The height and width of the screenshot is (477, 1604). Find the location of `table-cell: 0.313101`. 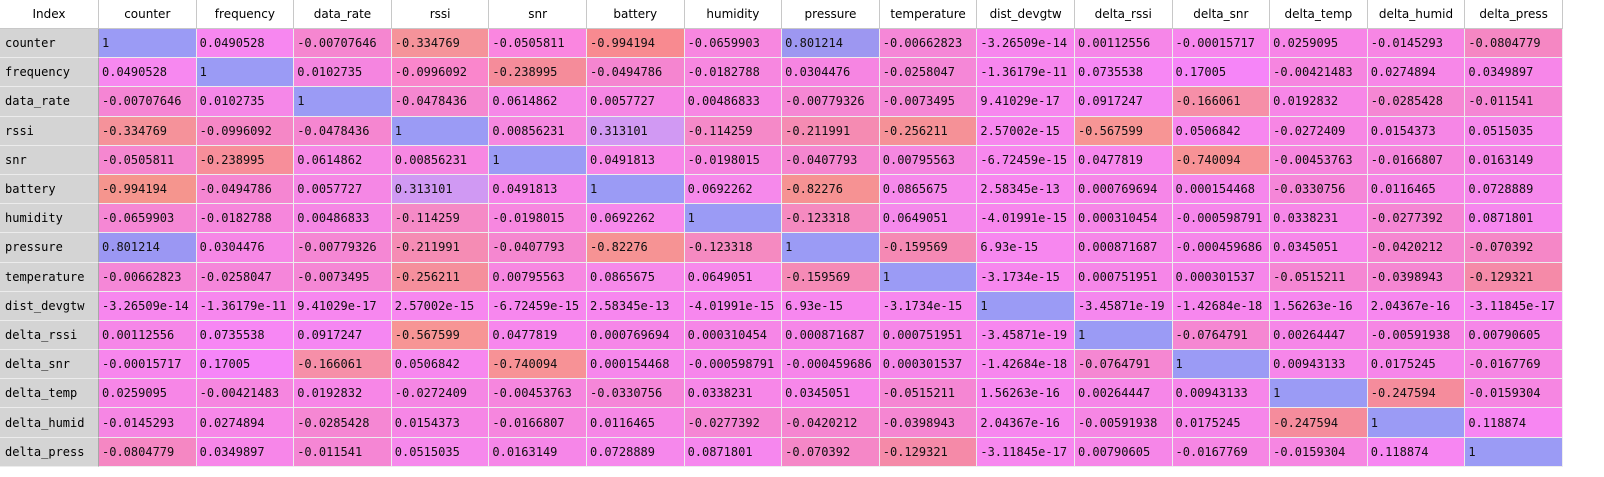

table-cell: 0.313101 is located at coordinates (440, 189).